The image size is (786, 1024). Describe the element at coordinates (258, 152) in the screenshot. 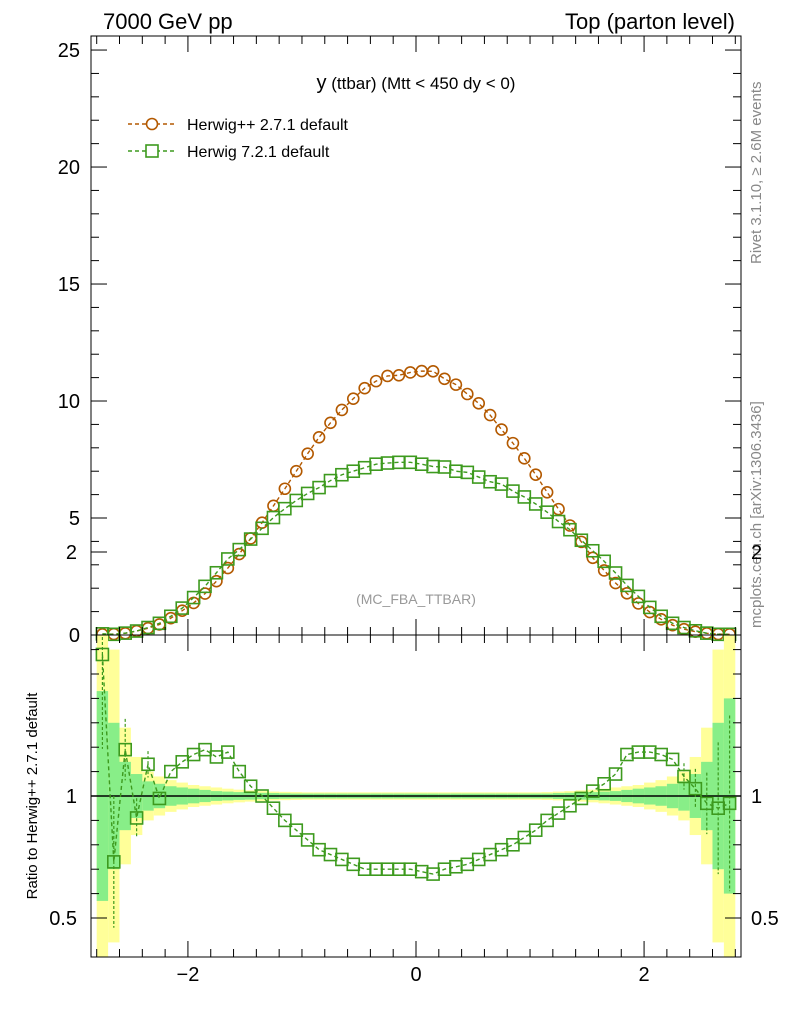

I see `legend-label-herwig7: Herwig 7.2.1 default` at that location.